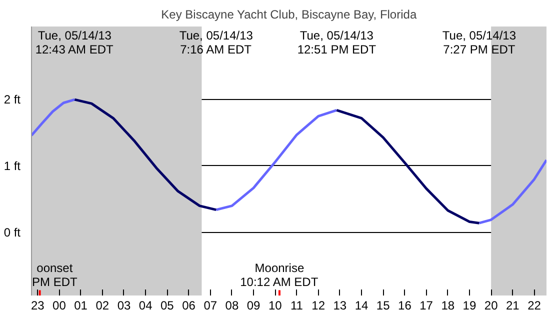  I want to click on x-tick-label: 22, so click(535, 305).